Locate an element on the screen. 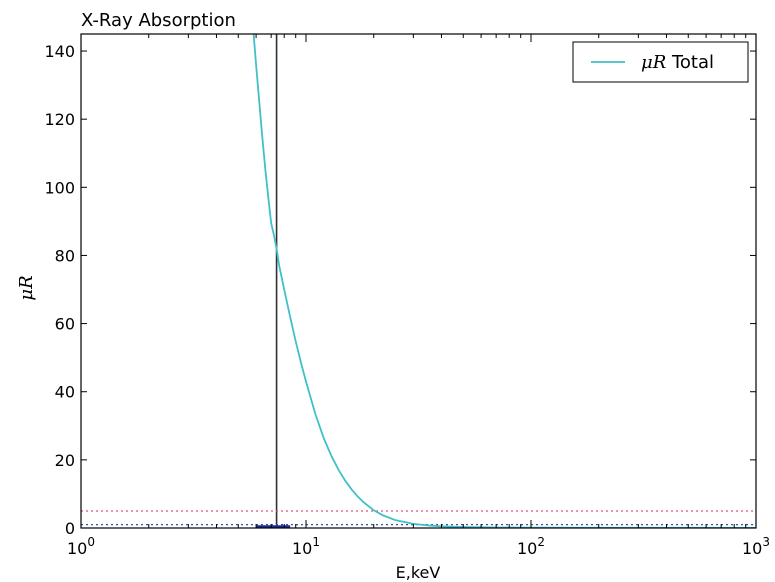 This screenshot has width=775, height=582. y-tick-label: 100 is located at coordinates (59, 187).